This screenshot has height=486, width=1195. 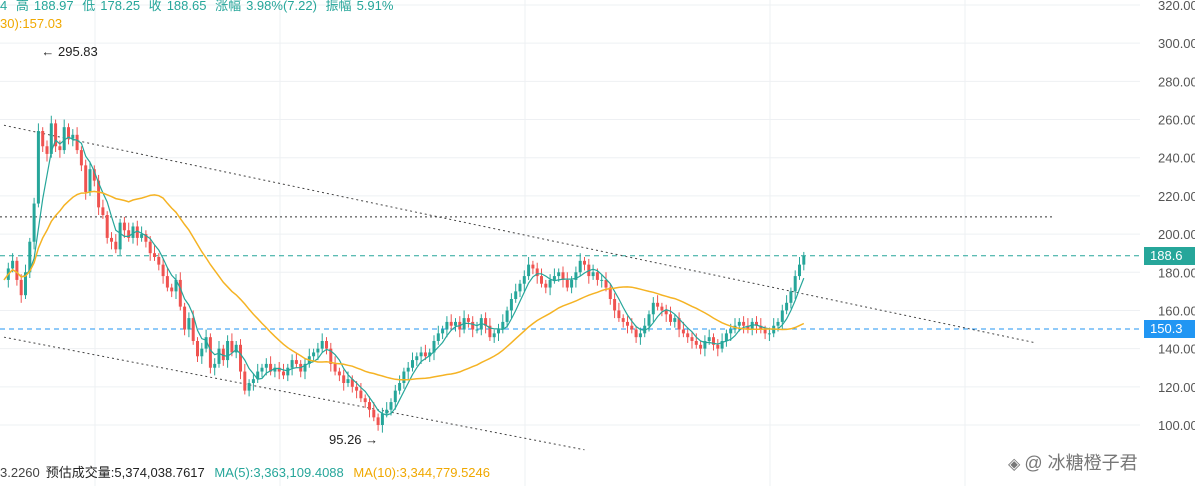 I want to click on y-axis-tick-label: 100.00, so click(x=1176, y=425).